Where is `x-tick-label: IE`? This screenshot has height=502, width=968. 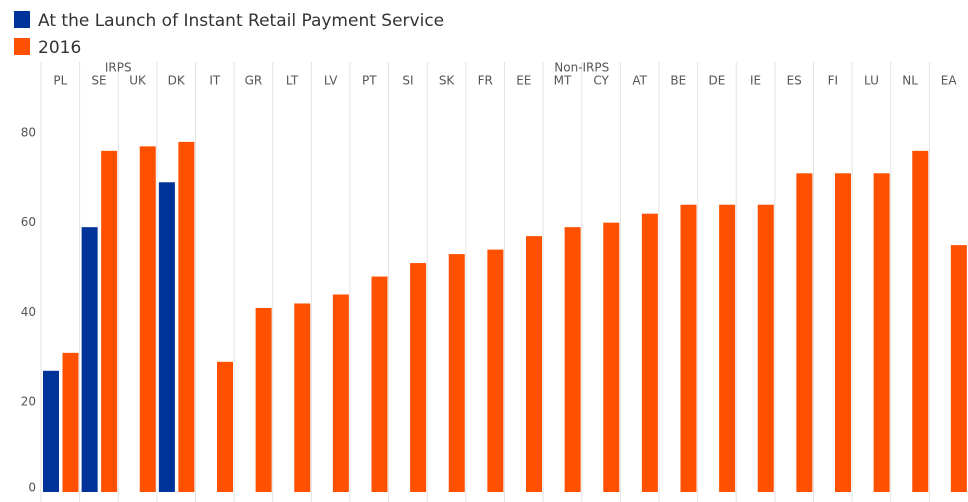
x-tick-label: IE is located at coordinates (755, 81).